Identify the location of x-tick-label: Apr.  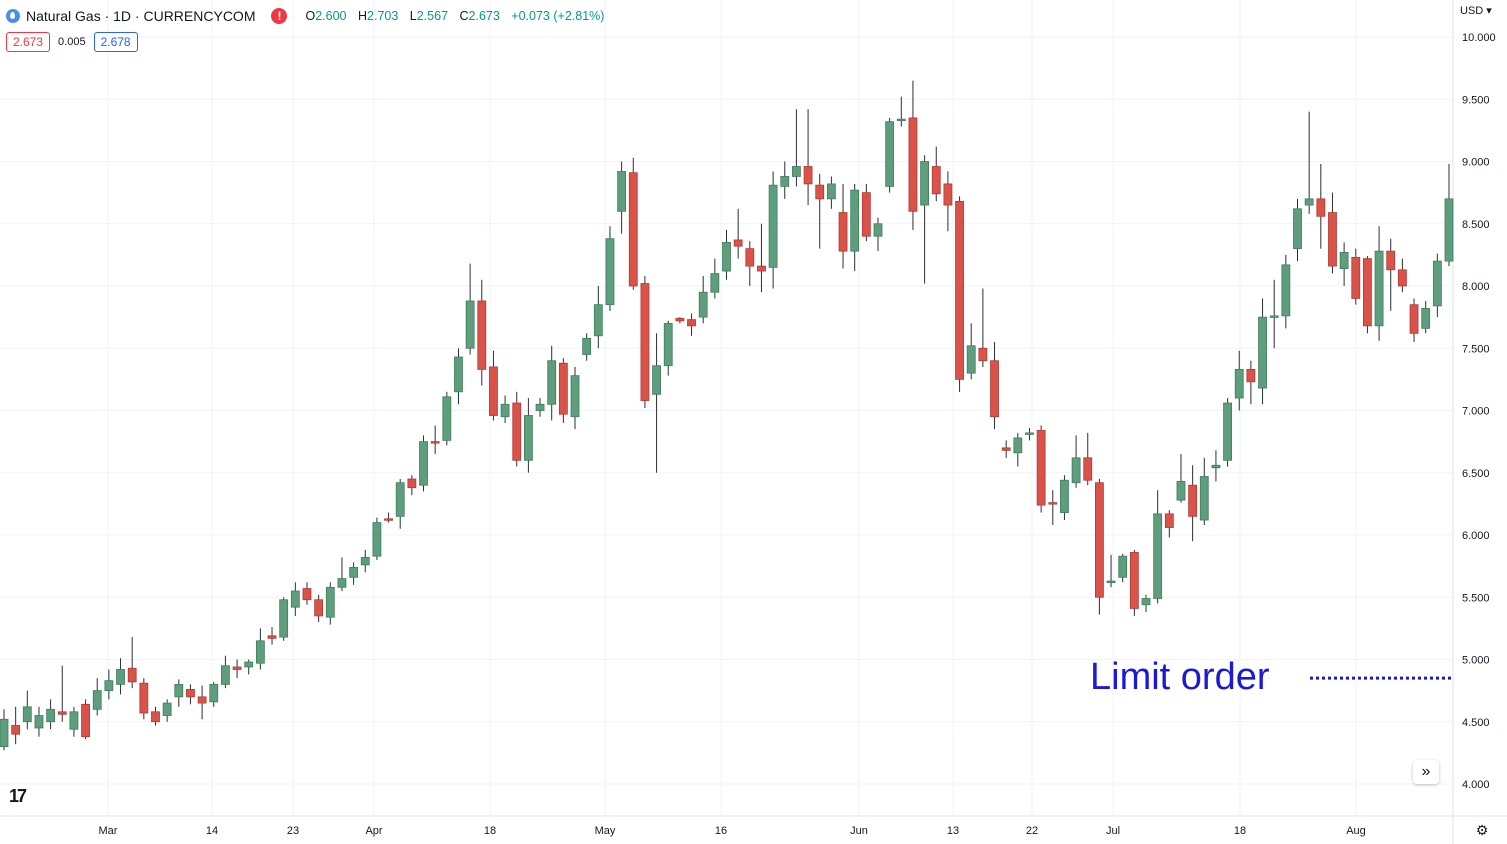
(373, 831).